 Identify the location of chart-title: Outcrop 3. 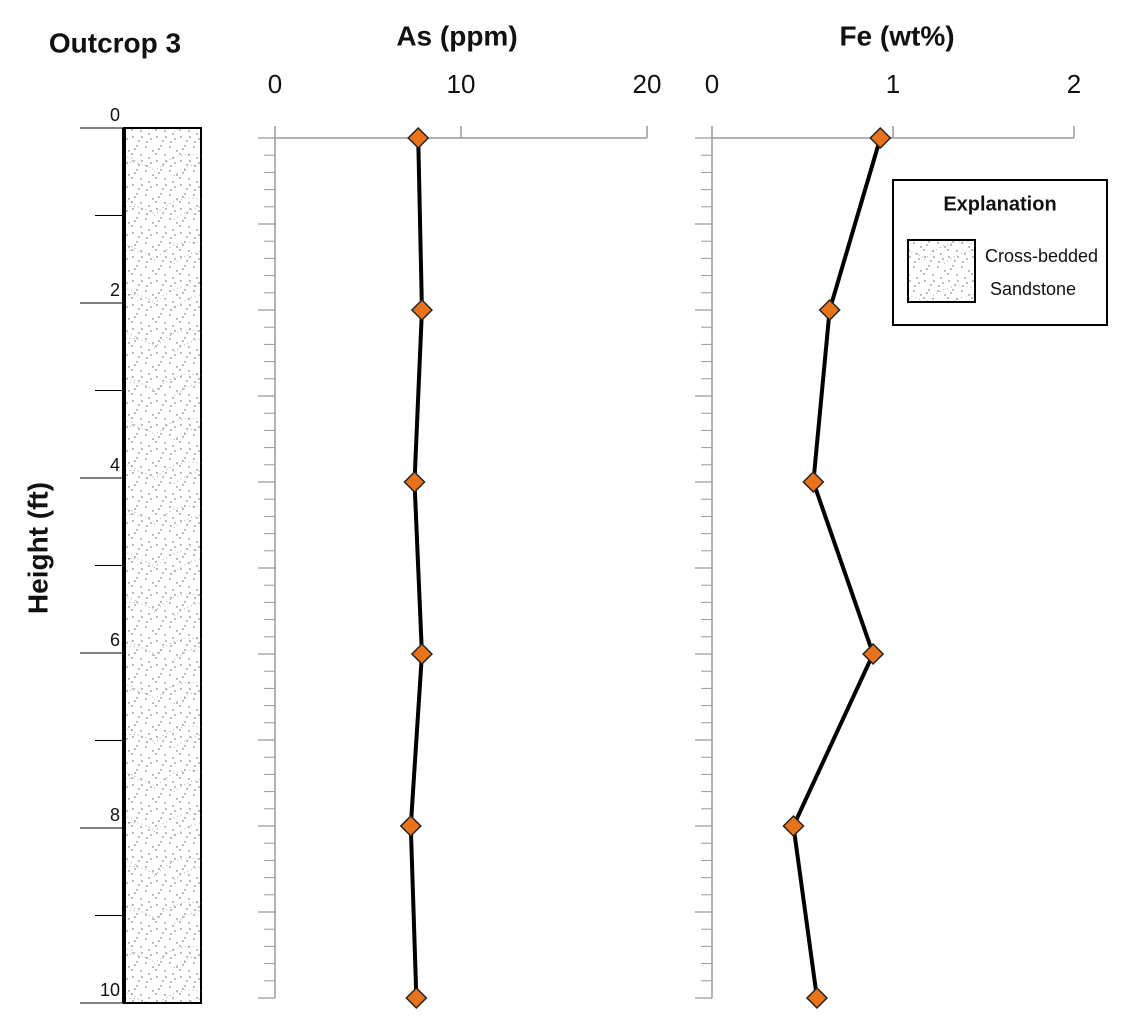
(115, 42).